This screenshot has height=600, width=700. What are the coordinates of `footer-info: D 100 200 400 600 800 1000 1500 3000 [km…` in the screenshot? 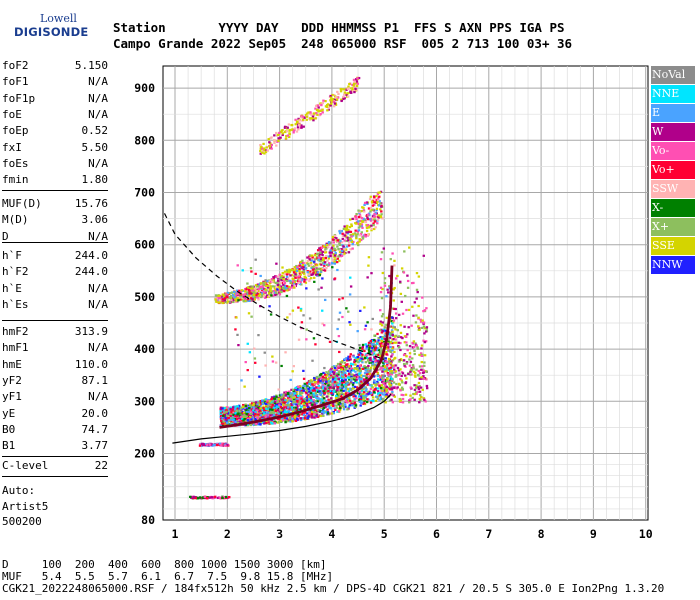 It's located at (333, 577).